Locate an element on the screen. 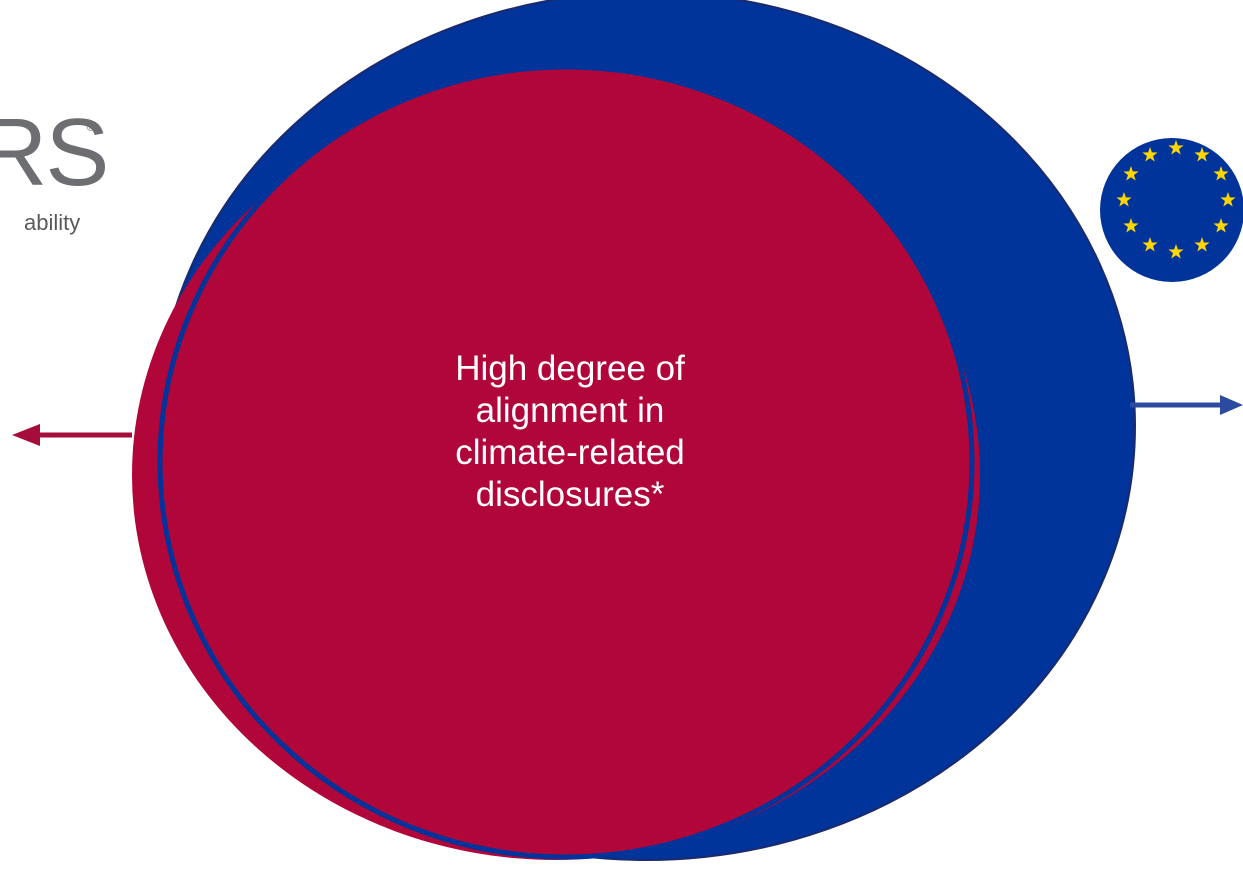 Image resolution: width=1243 pixels, height=870 pixels. right-arrow is located at coordinates (1186, 405).